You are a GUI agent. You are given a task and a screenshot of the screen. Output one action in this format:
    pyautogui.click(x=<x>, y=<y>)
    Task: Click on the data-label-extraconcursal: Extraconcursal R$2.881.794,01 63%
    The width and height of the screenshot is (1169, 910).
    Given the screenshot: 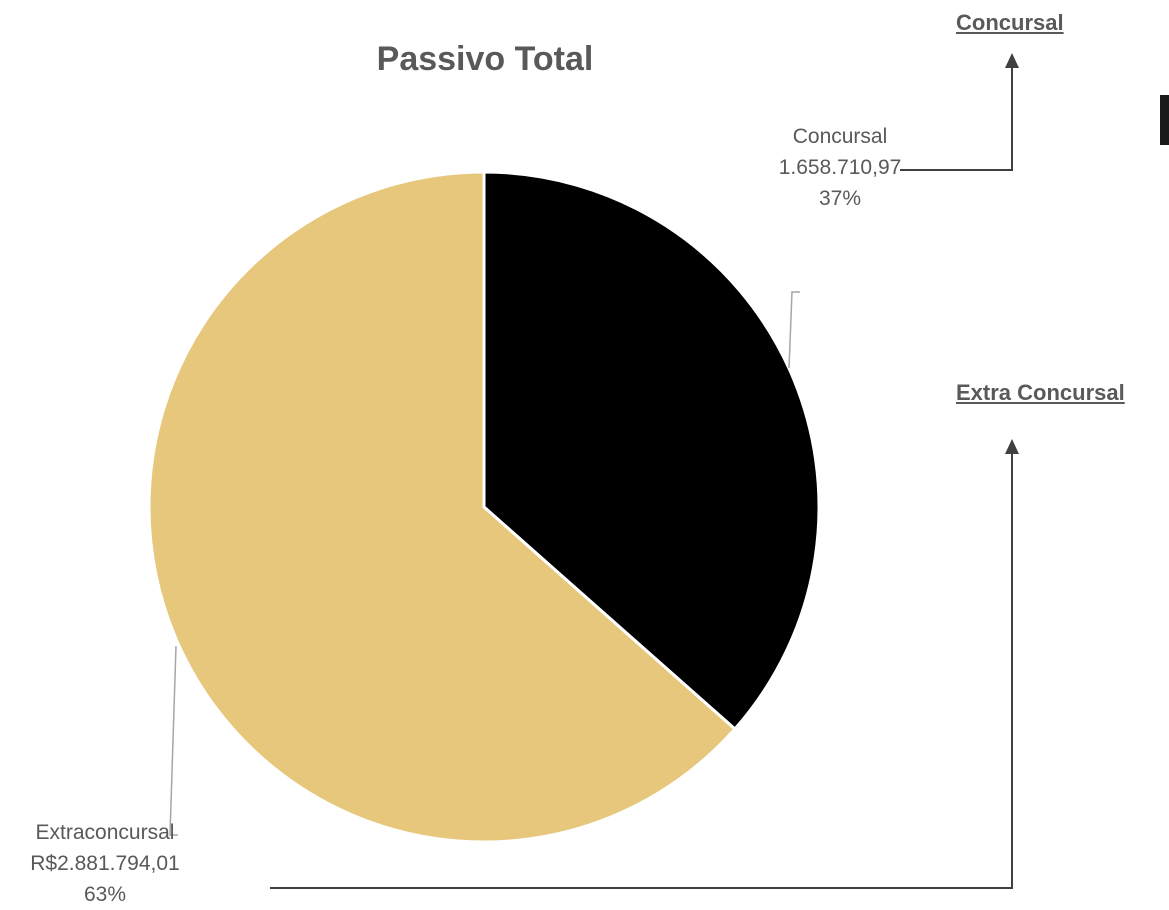 What is the action you would take?
    pyautogui.click(x=105, y=863)
    